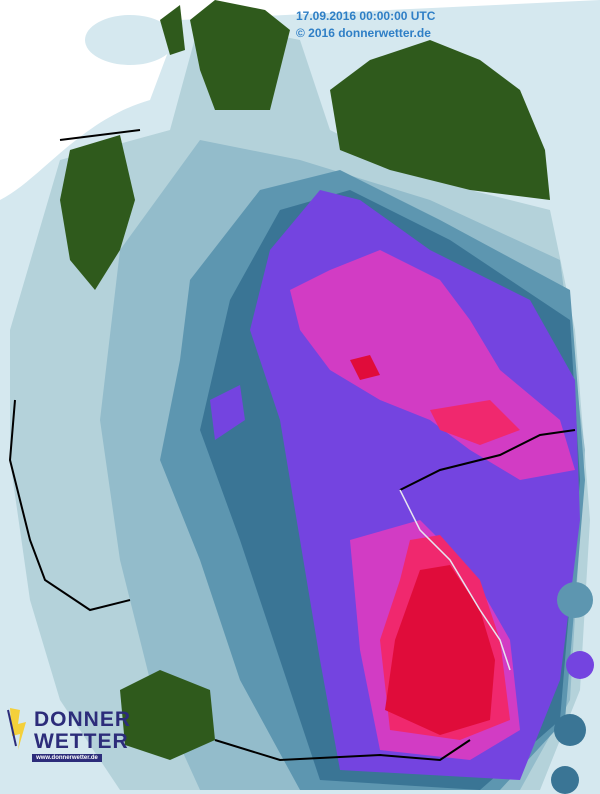 This screenshot has height=794, width=600. Describe the element at coordinates (366, 16) in the screenshot. I see `timestamp-label: 17.09.2016 00:00:00 UTC` at that location.